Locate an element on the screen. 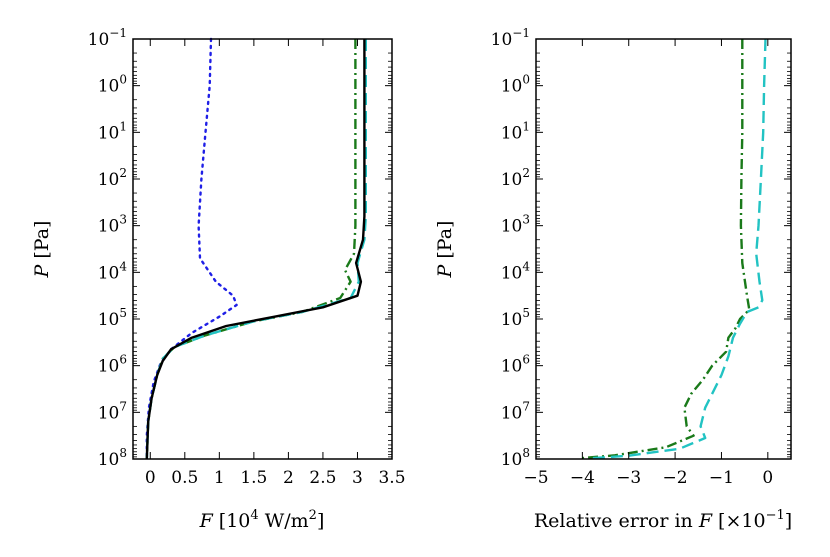 The height and width of the screenshot is (557, 830). left-xlabel-exp2: 2 is located at coordinates (313, 515).